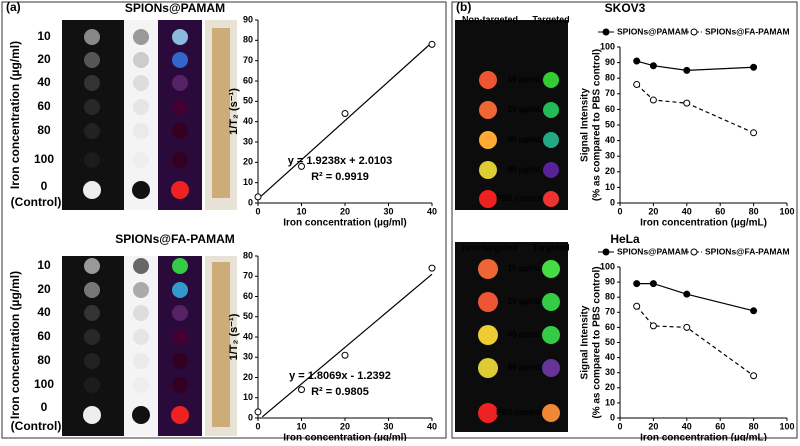 This screenshot has width=800, height=446. Describe the element at coordinates (44, 82) in the screenshot. I see `row-label: 40` at that location.